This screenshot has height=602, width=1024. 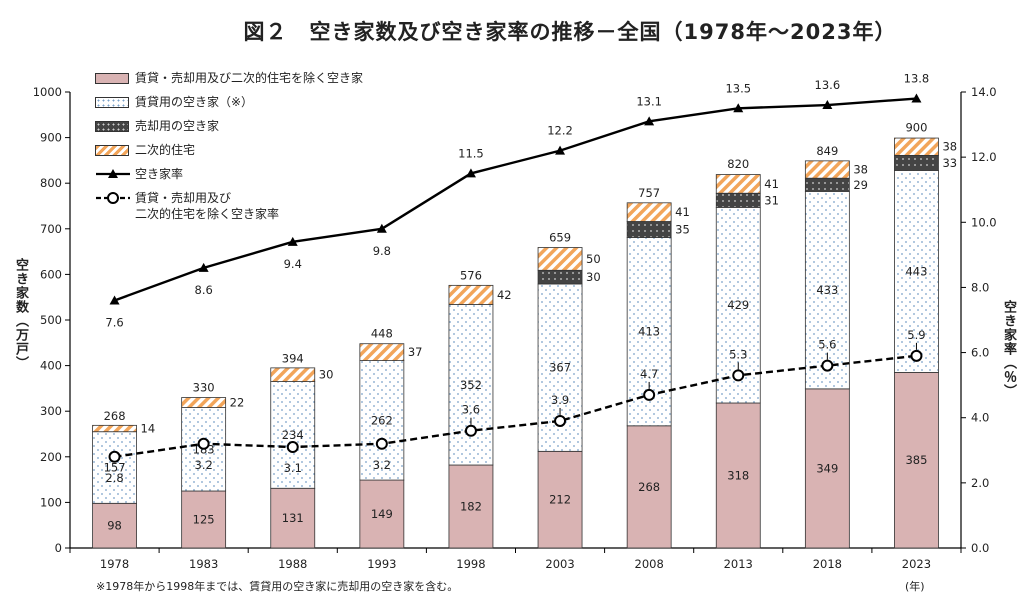 What do you see at coordinates (949, 147) in the screenshot?
I see `bar-value-label: 38` at bounding box center [949, 147].